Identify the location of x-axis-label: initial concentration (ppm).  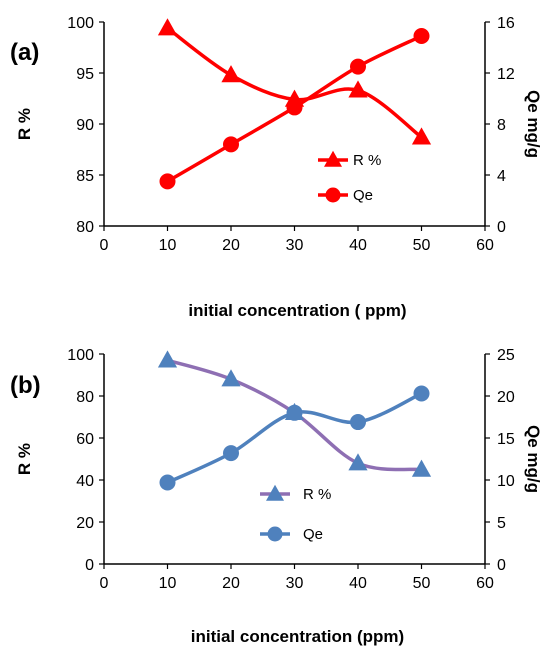
(297, 636).